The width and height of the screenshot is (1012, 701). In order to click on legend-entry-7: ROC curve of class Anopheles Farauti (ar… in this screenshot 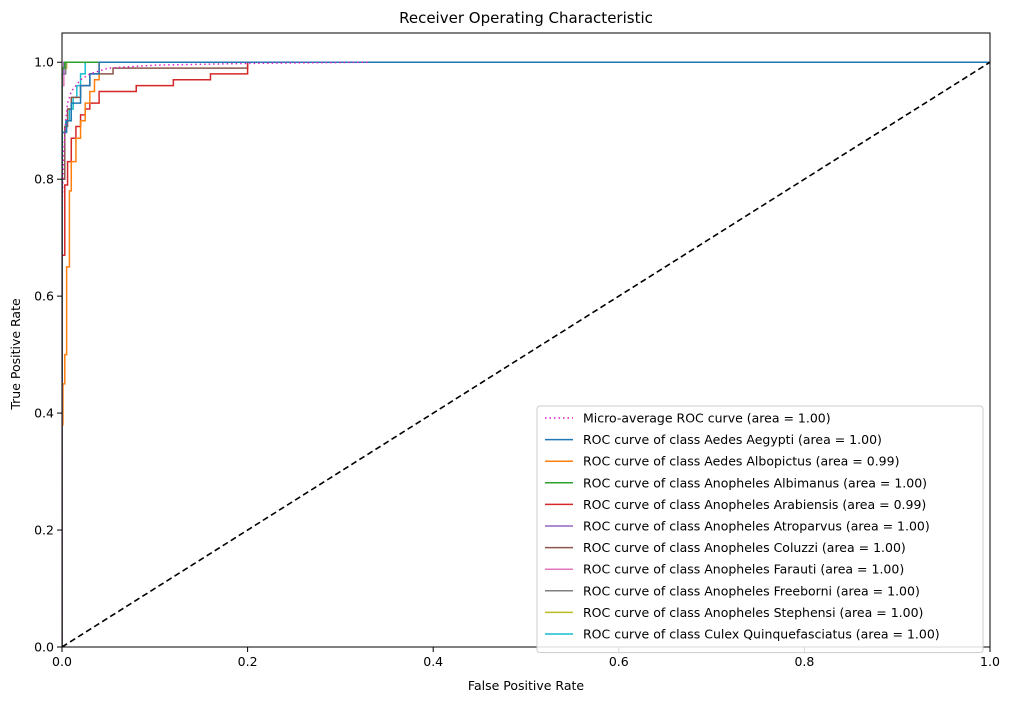, I will do `click(743, 569)`.